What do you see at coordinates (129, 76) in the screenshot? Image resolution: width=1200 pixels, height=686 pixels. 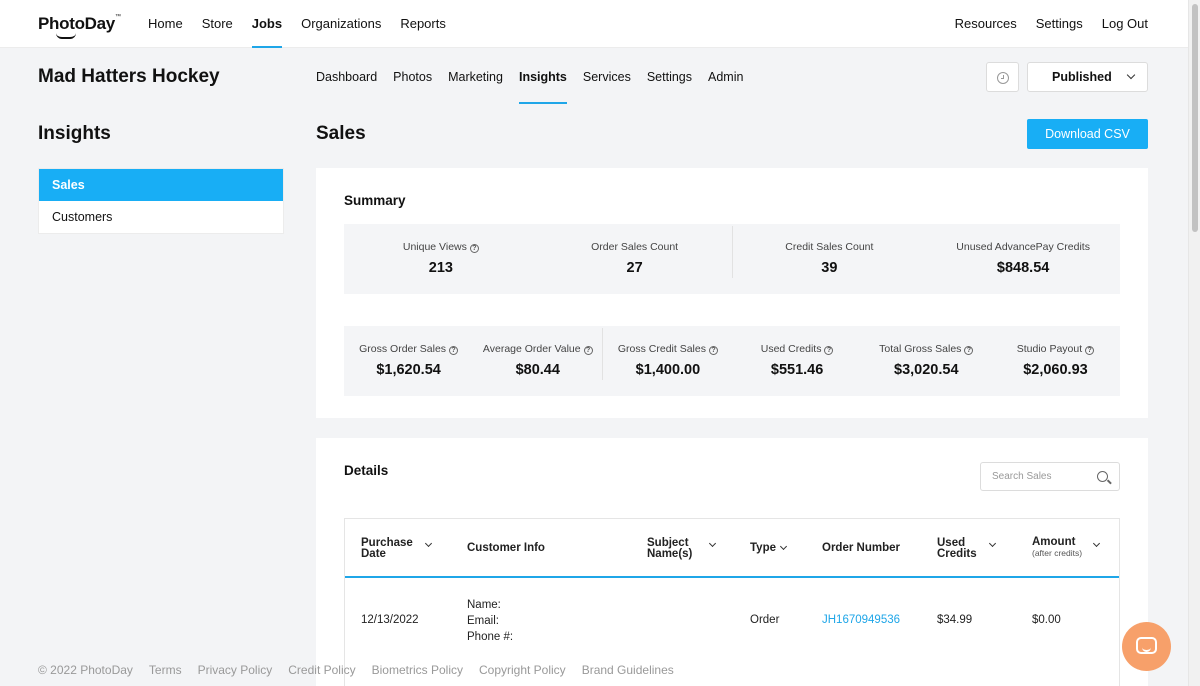 I see `job-title: Mad Hatters Hockey` at bounding box center [129, 76].